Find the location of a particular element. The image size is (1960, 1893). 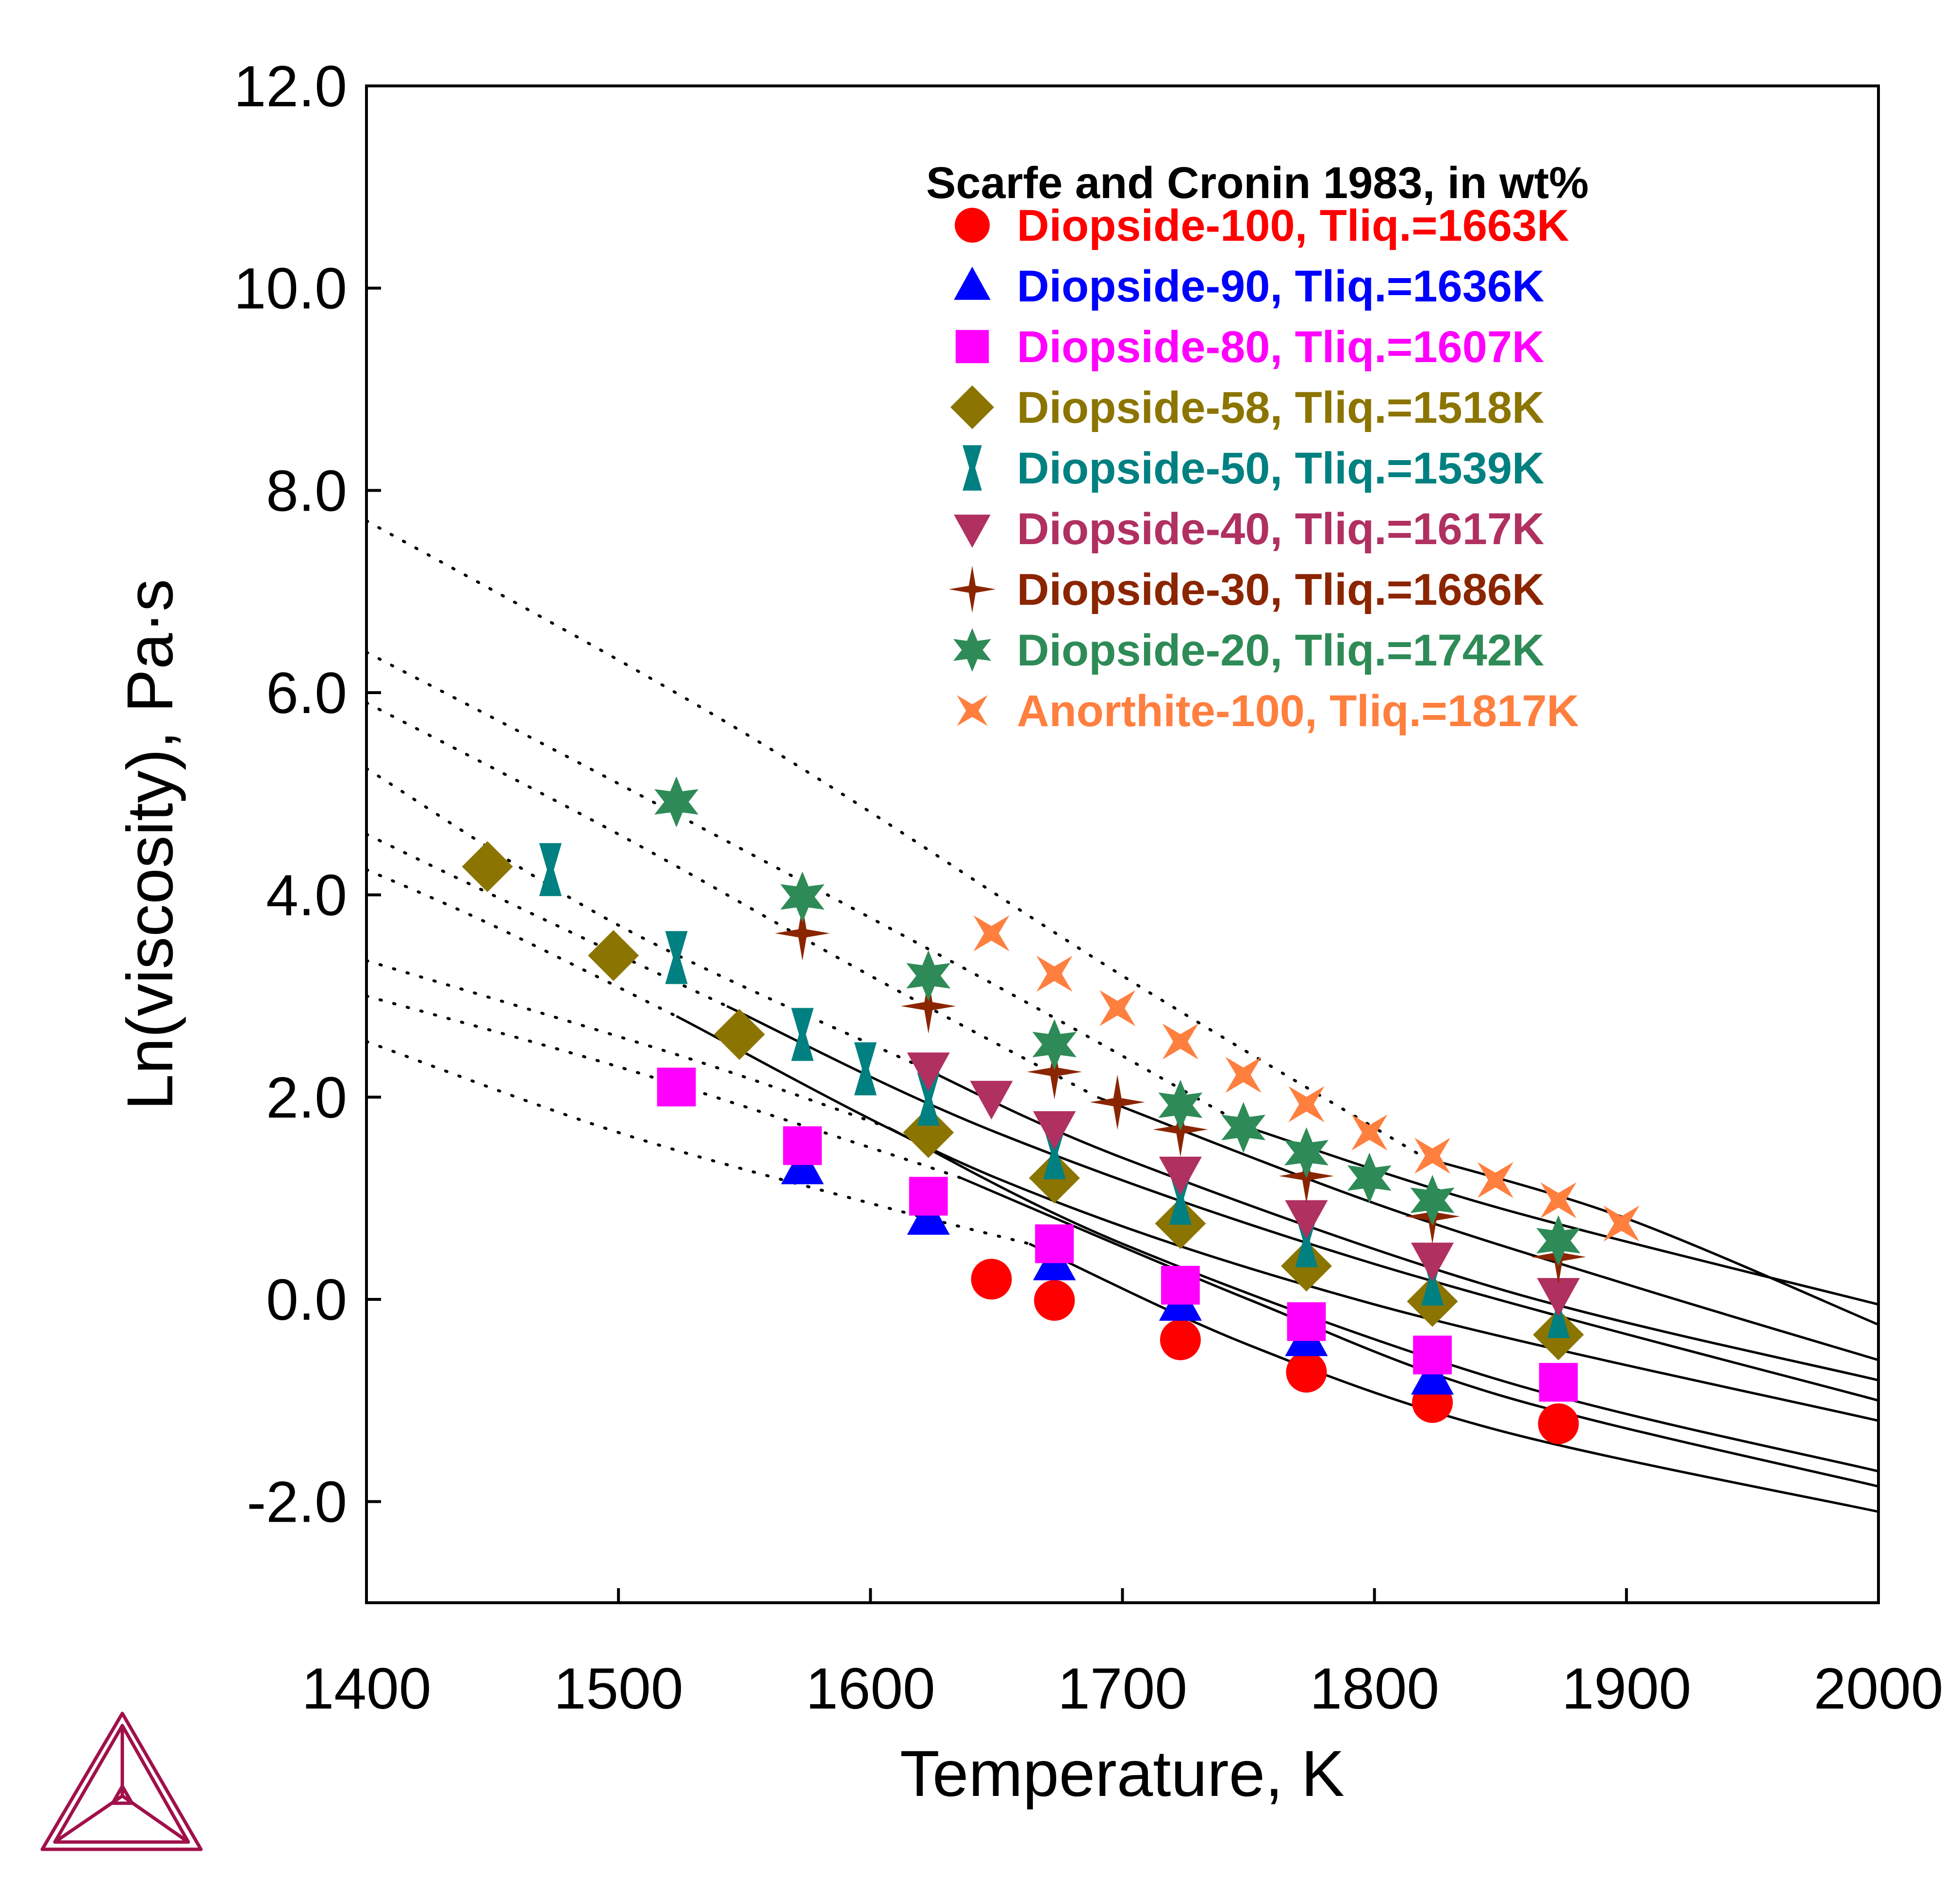

legend-label: Diopside-80, Tliq.=1607K is located at coordinates (1281, 347).